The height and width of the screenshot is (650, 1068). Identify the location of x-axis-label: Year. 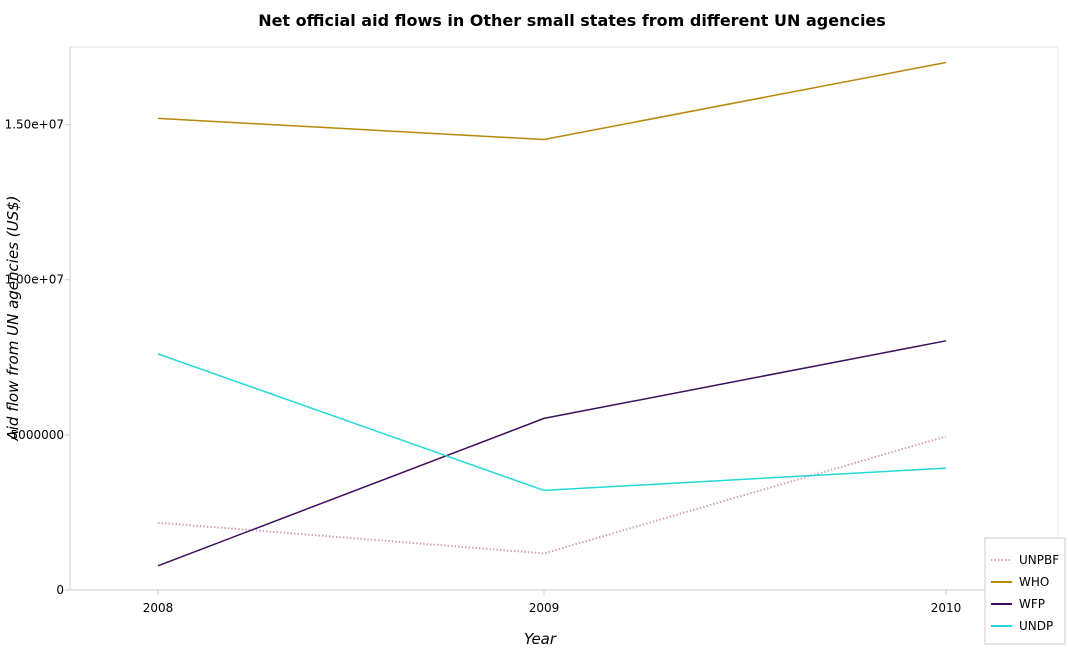
(540, 639).